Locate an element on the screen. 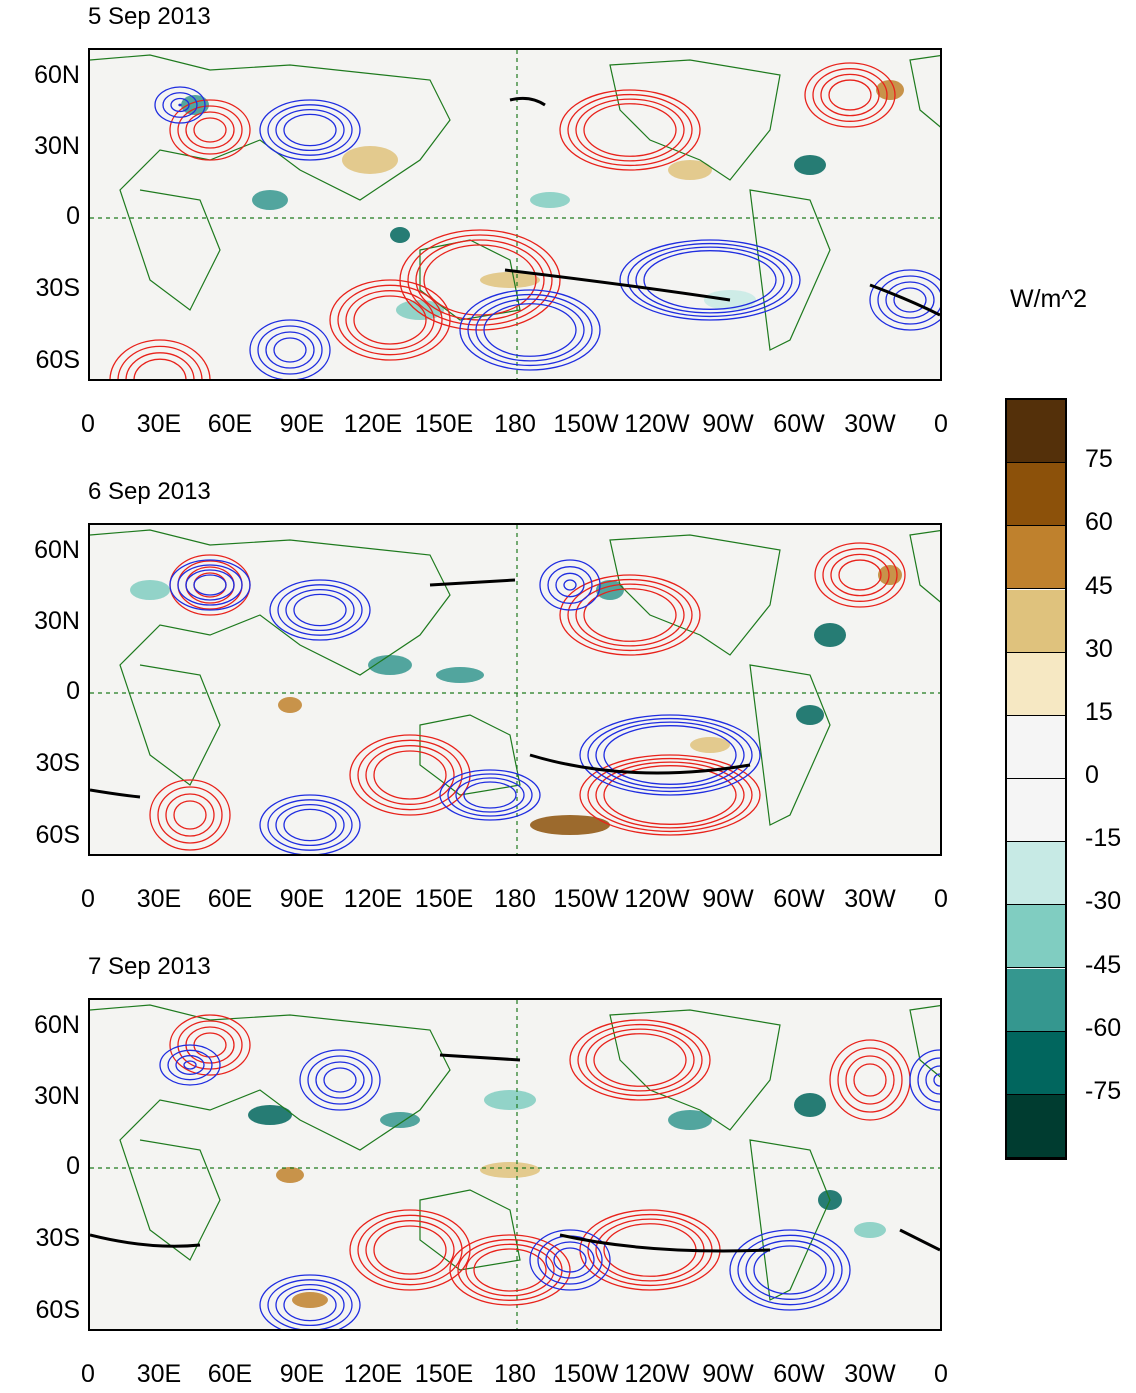  positive-contours is located at coordinates (527, 696).